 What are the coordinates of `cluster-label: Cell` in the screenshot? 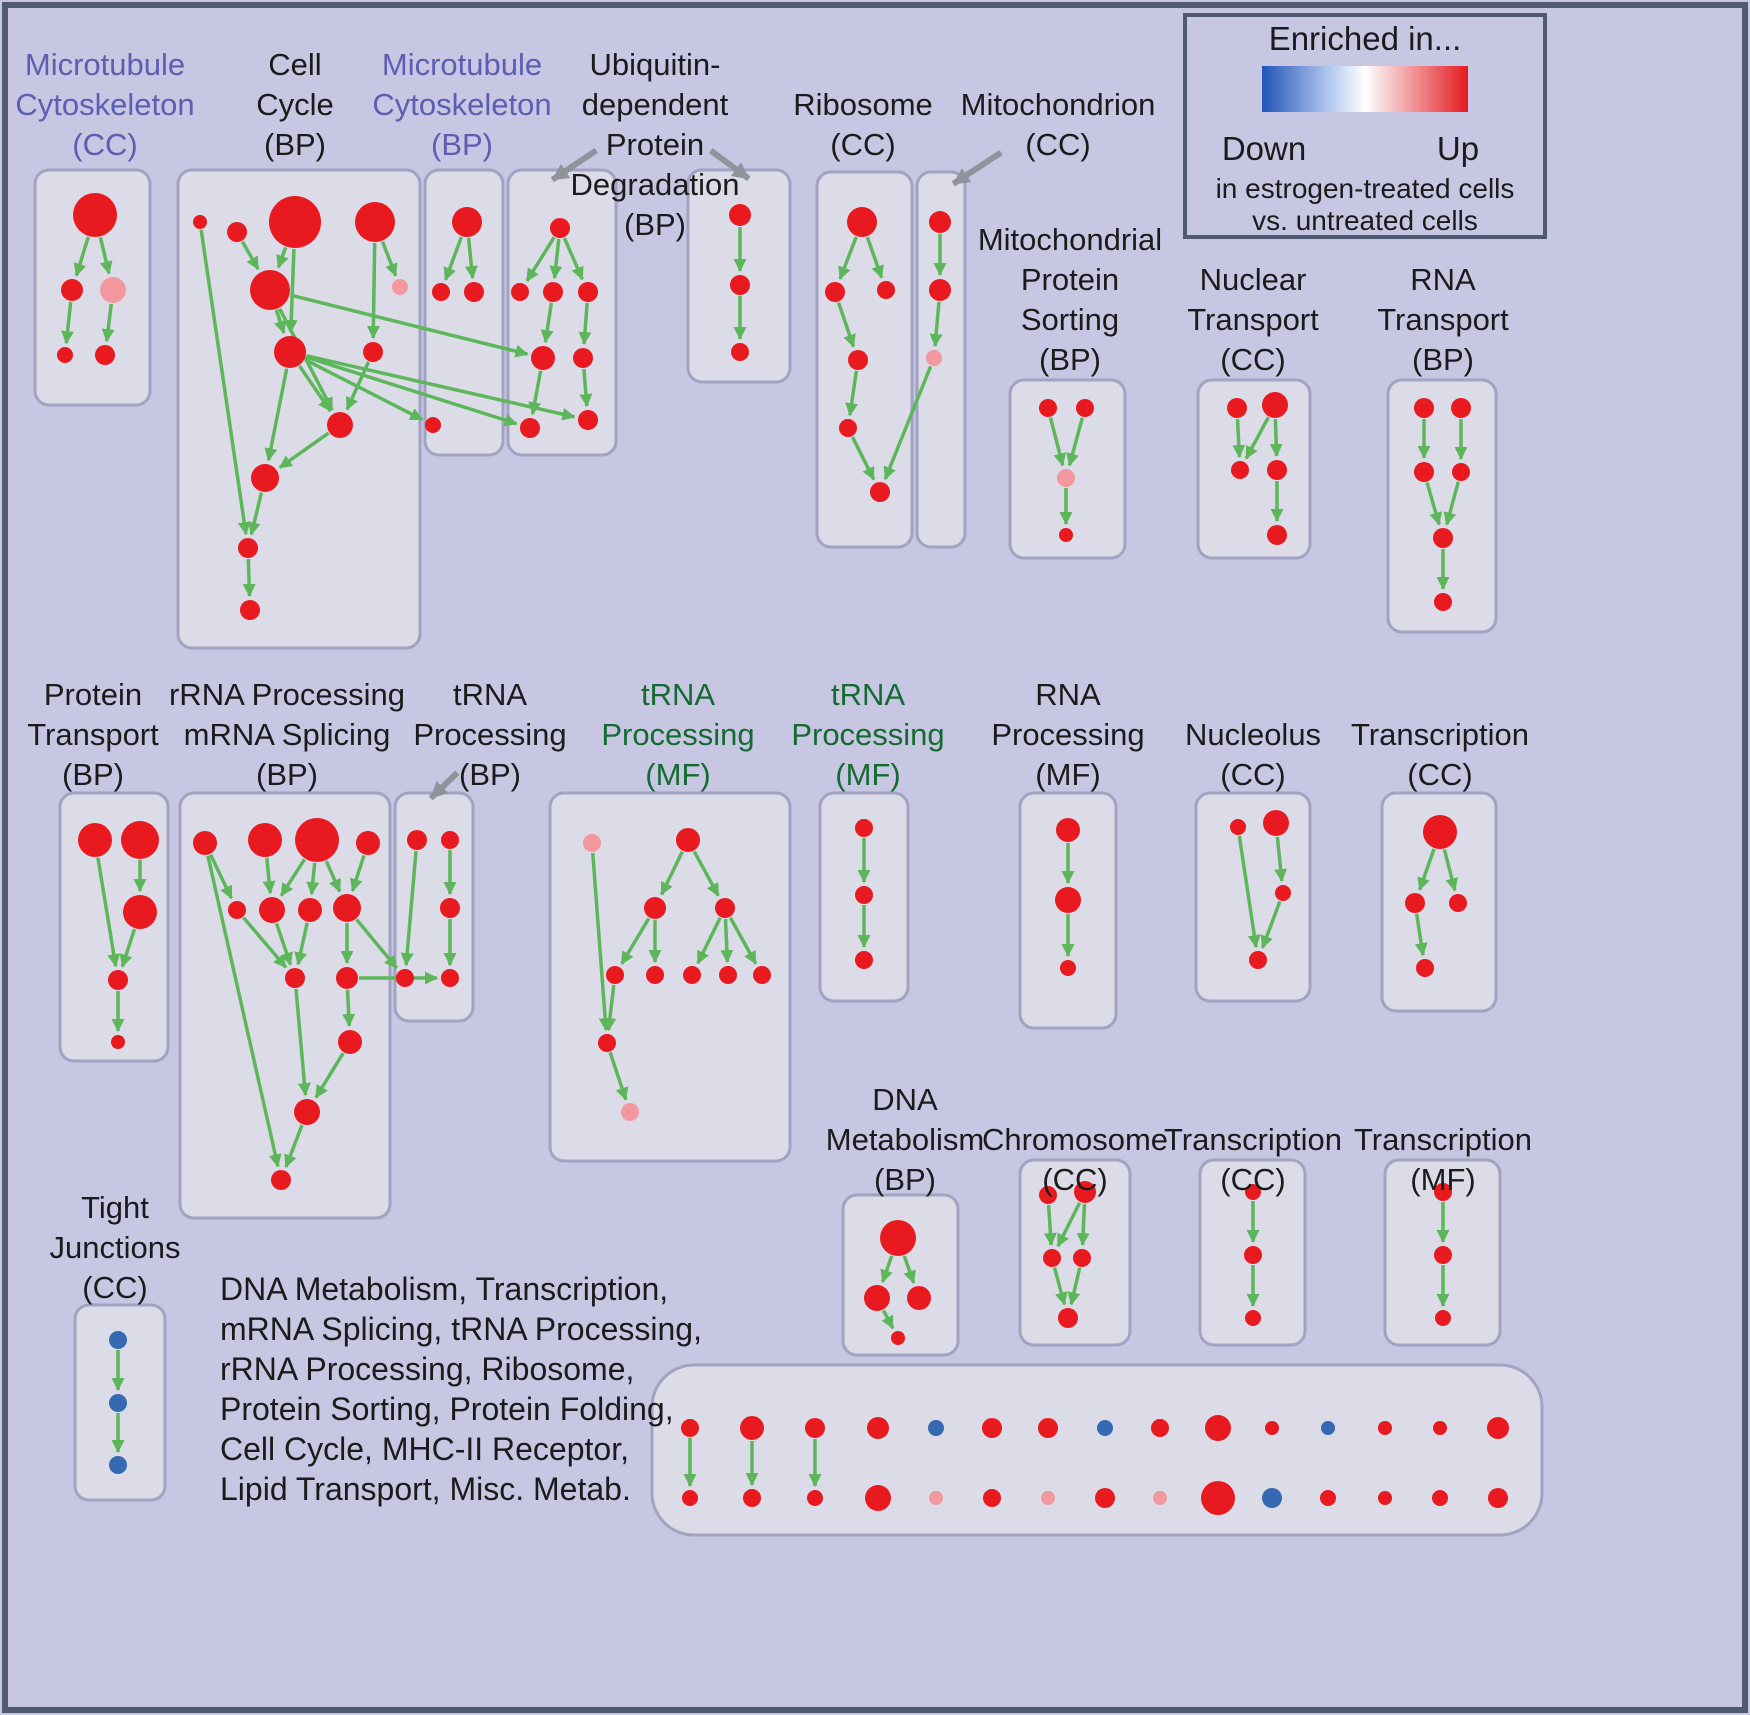 It's located at (294, 64).